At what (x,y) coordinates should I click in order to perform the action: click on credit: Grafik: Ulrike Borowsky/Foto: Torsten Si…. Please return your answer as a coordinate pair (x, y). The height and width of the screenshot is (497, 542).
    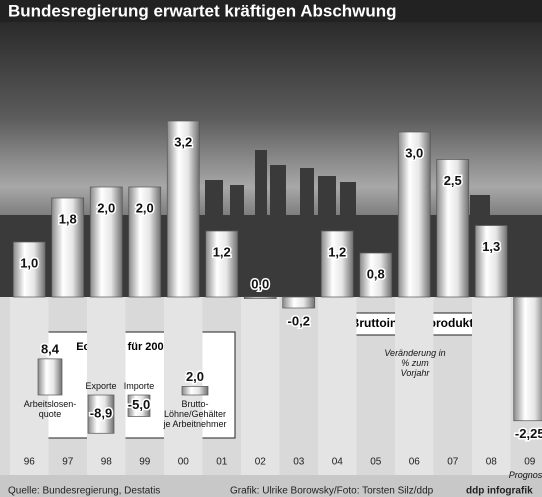
    Looking at the image, I should click on (332, 491).